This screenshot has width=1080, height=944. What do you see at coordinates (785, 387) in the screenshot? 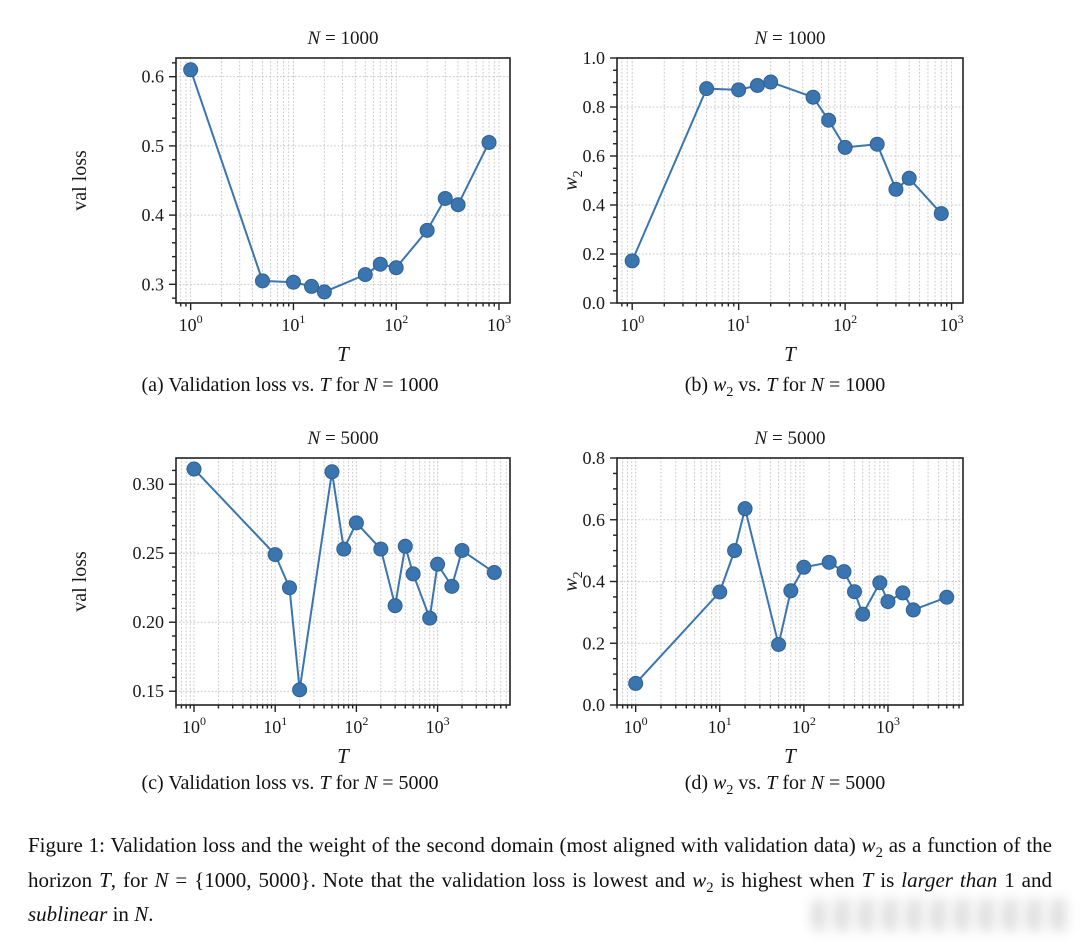
I see `subcaption-b: (b) w2 vs. T for N = 1000` at bounding box center [785, 387].